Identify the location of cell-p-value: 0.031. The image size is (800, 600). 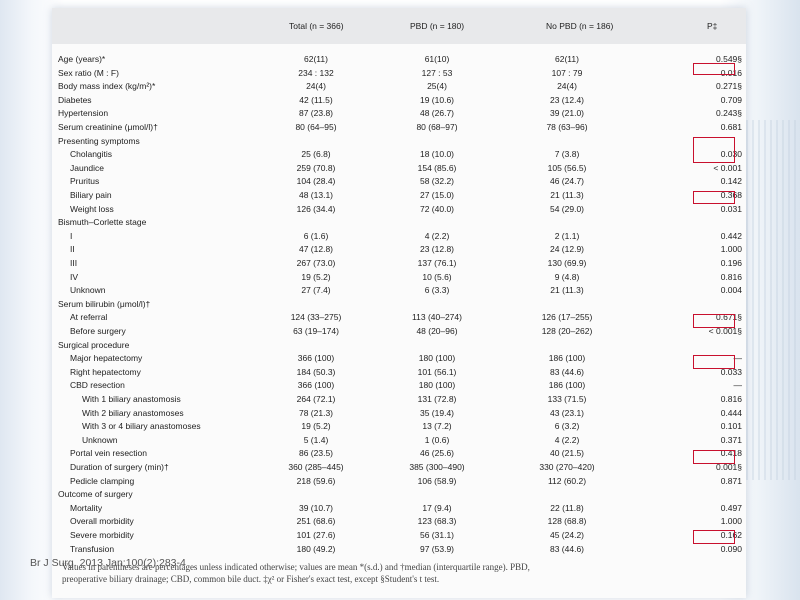
(731, 208).